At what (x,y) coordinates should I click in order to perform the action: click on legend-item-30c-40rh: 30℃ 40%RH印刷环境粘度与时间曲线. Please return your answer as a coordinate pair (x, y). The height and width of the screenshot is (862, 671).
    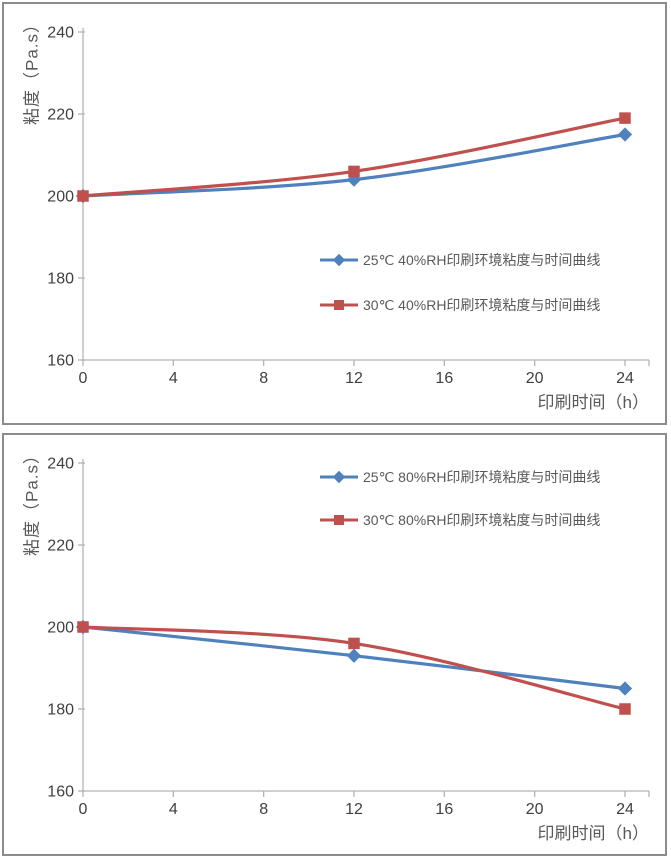
    Looking at the image, I should click on (460, 305).